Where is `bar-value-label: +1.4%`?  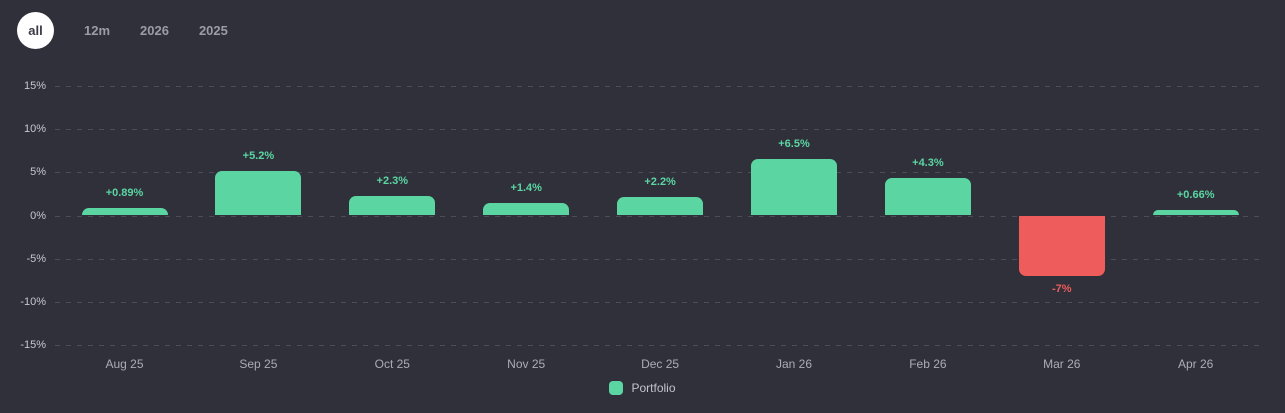
bar-value-label: +1.4% is located at coordinates (526, 188).